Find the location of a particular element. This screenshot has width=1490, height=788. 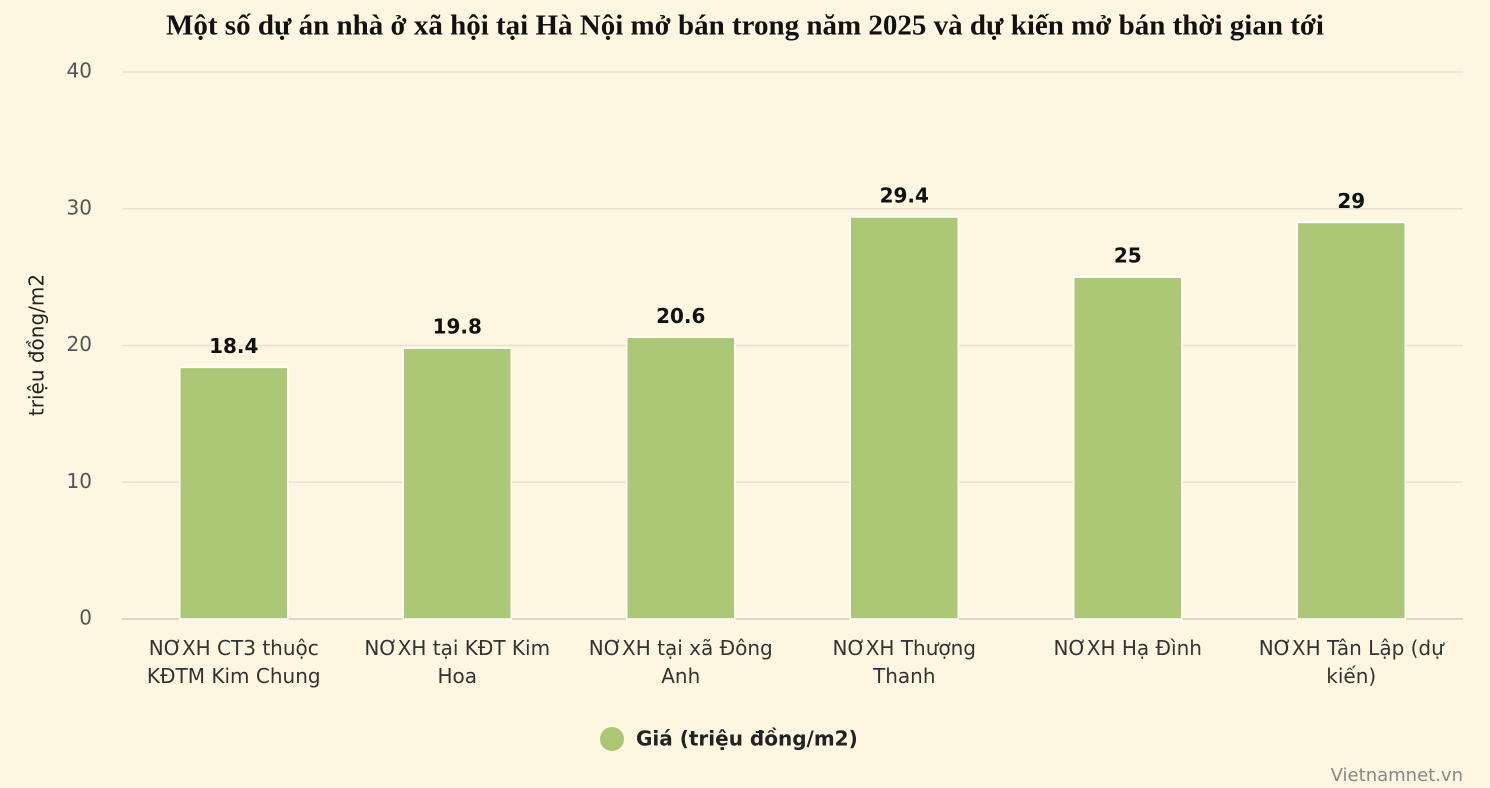

x-tick-label: NƠXH Tân Lập (dự kiến) is located at coordinates (1351, 662).